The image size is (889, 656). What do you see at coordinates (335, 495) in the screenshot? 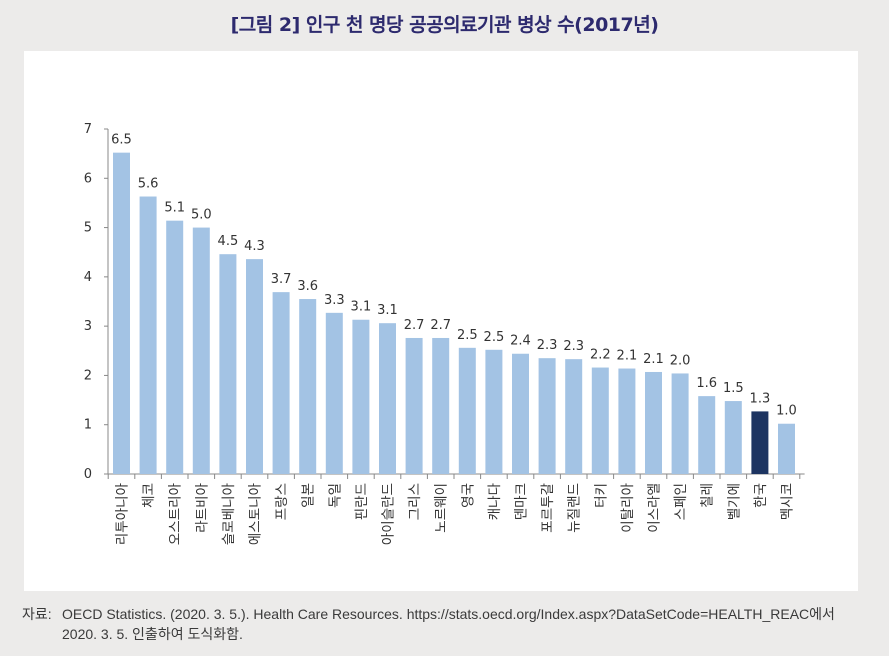
I see `x-tick-label: 독일` at bounding box center [335, 495].